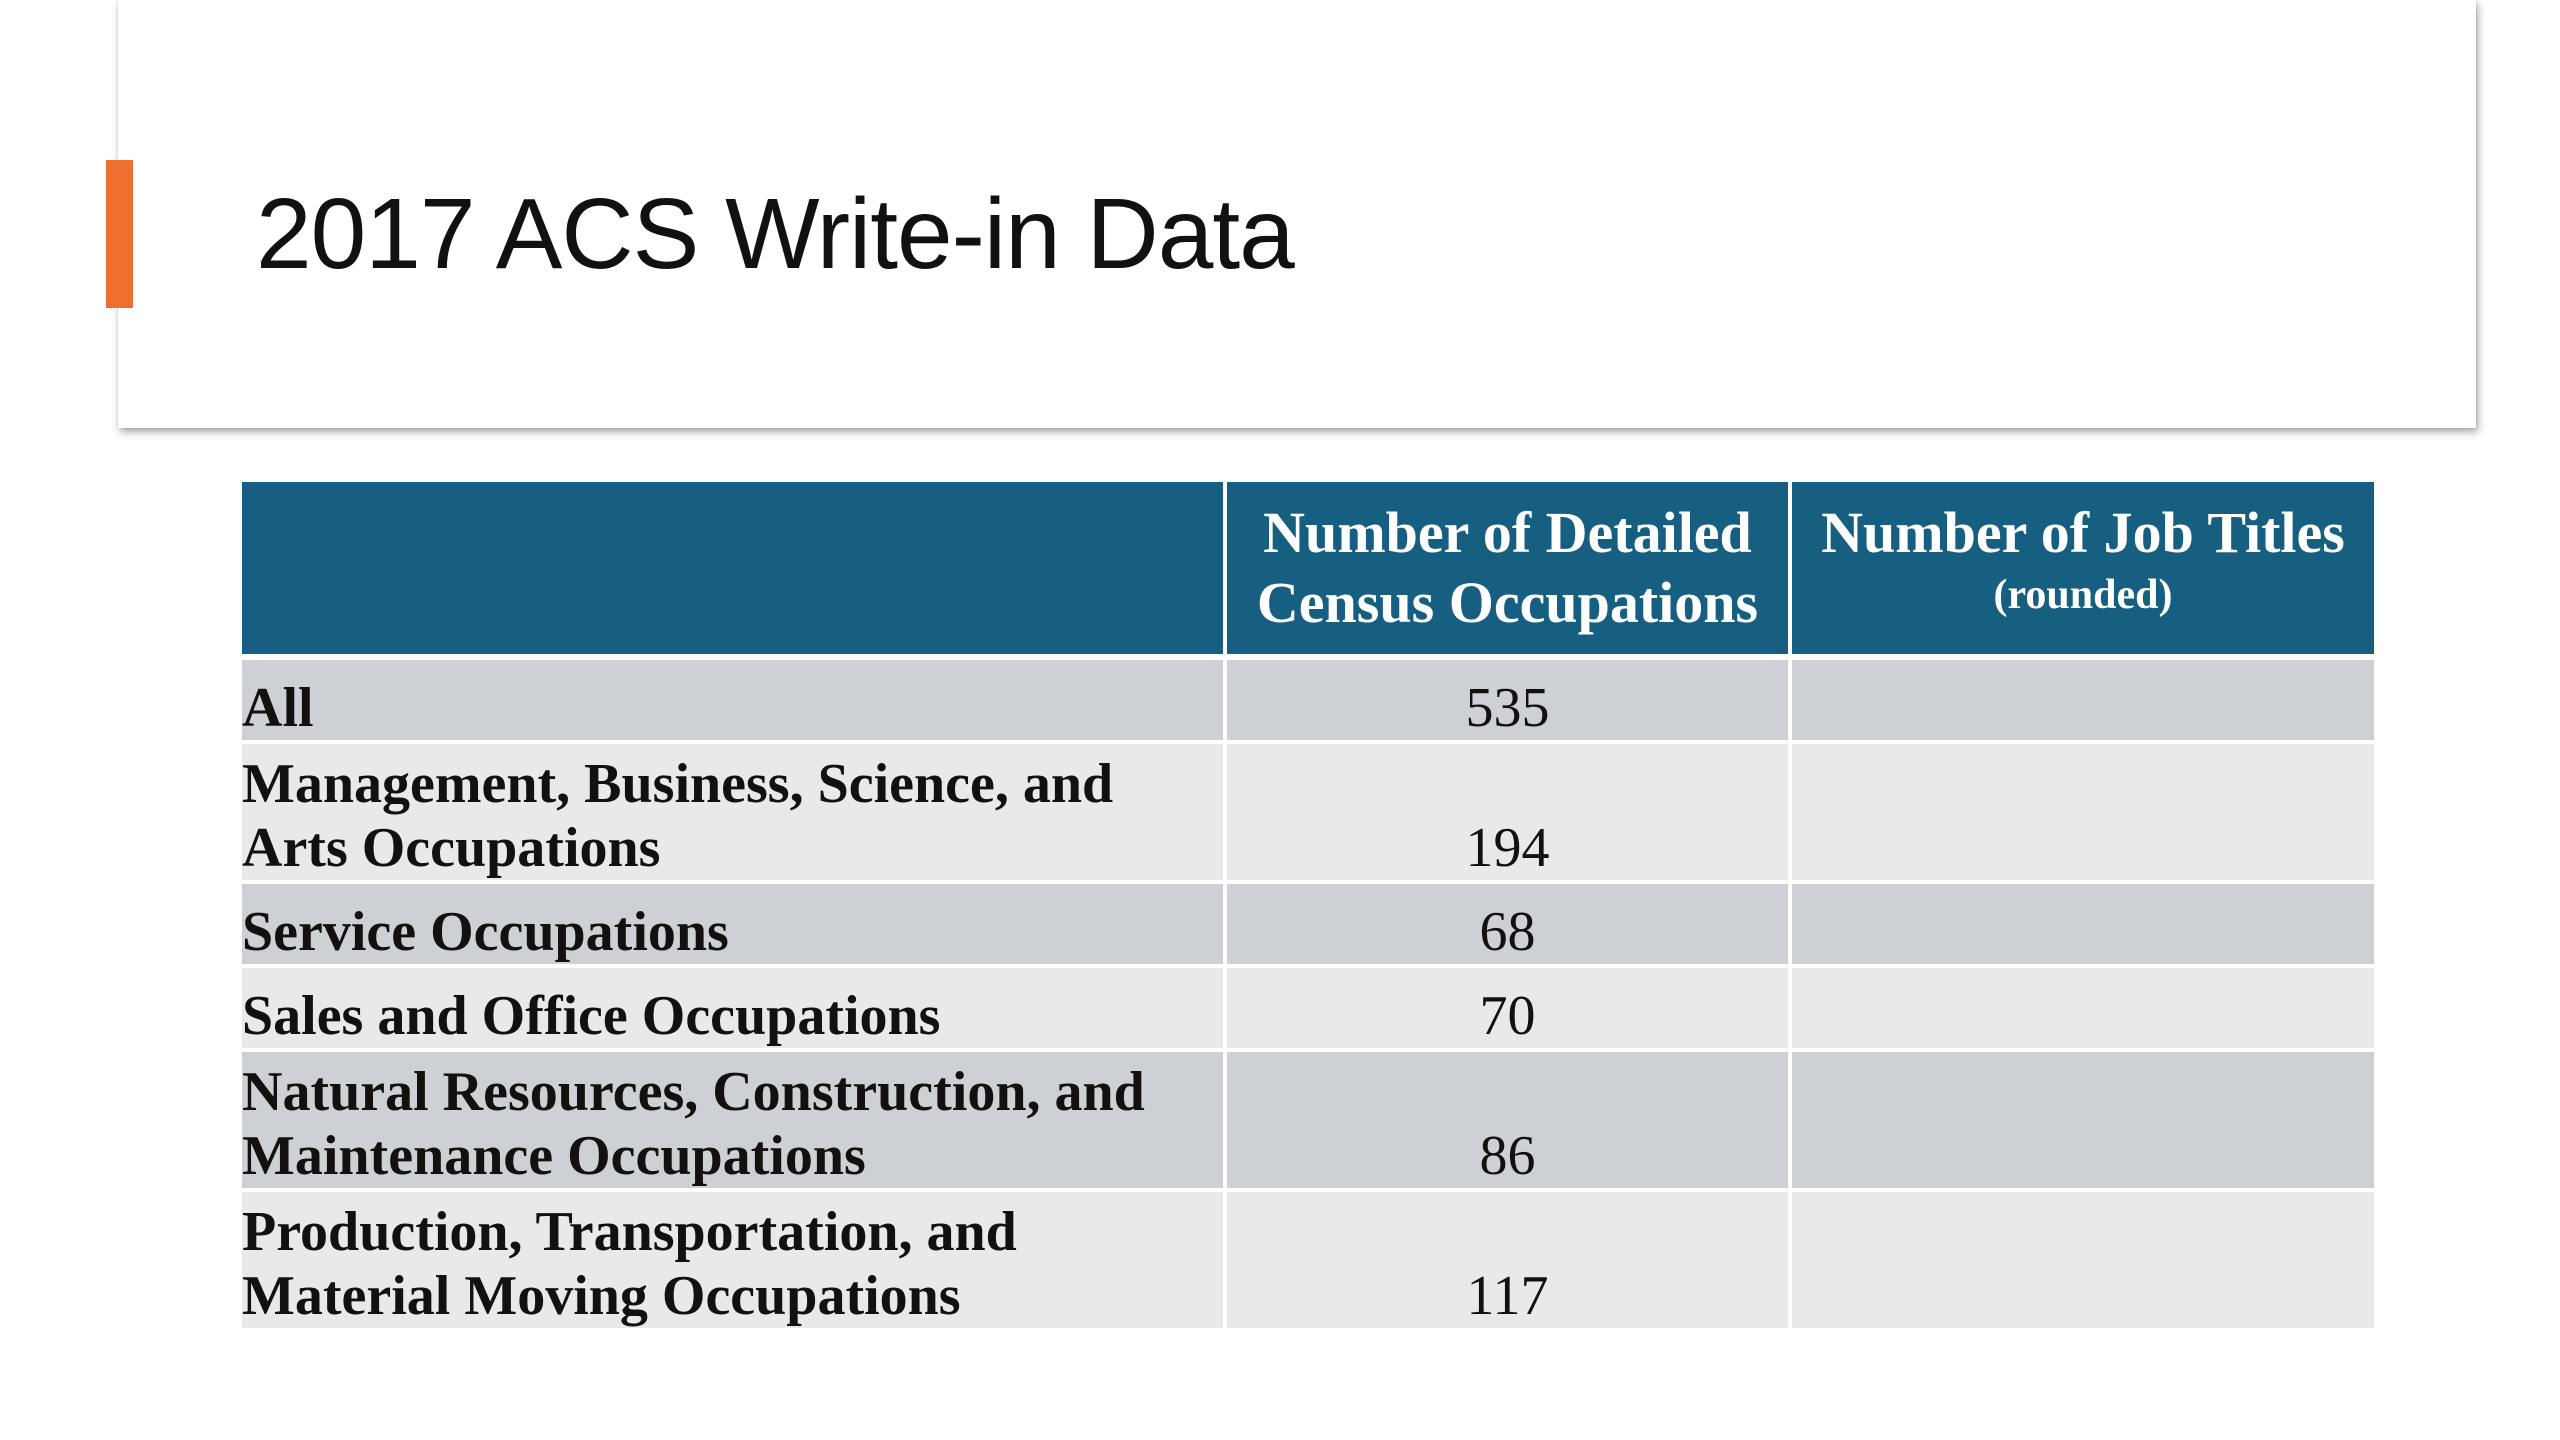 The height and width of the screenshot is (1440, 2560). I want to click on row-occupation-count: 68, so click(1508, 925).